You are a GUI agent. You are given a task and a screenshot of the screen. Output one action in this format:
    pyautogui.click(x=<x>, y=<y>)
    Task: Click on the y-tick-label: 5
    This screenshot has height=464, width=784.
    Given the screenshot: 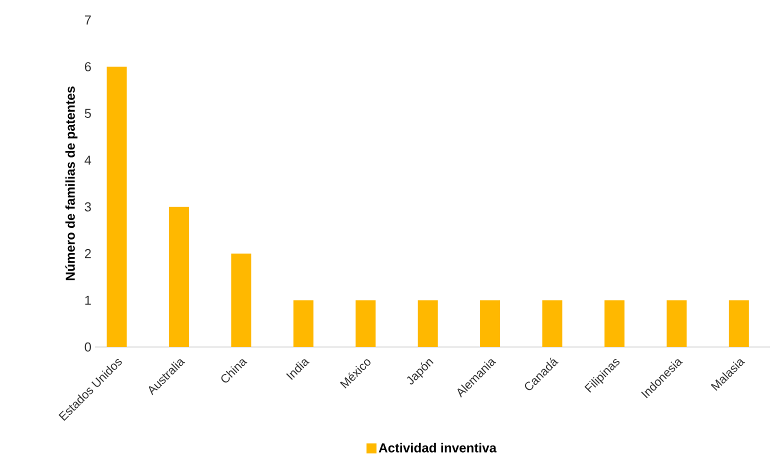 What is the action you would take?
    pyautogui.click(x=87, y=113)
    